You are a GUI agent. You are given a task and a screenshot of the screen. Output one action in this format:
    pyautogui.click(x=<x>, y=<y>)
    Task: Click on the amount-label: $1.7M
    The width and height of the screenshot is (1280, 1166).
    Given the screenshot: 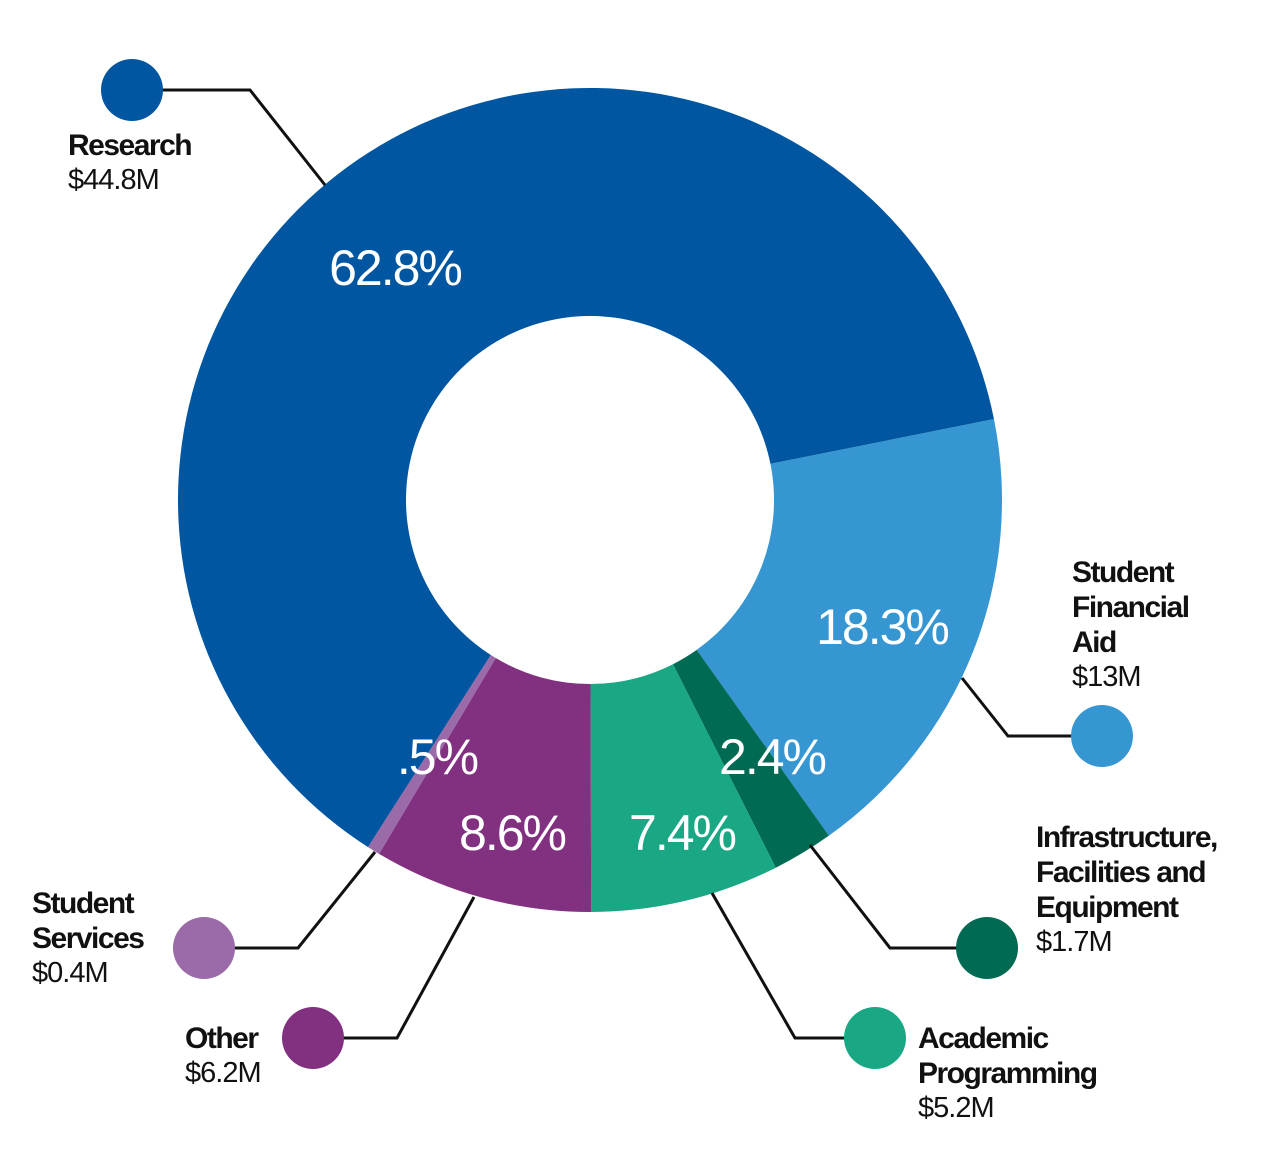 What is the action you would take?
    pyautogui.click(x=1074, y=942)
    